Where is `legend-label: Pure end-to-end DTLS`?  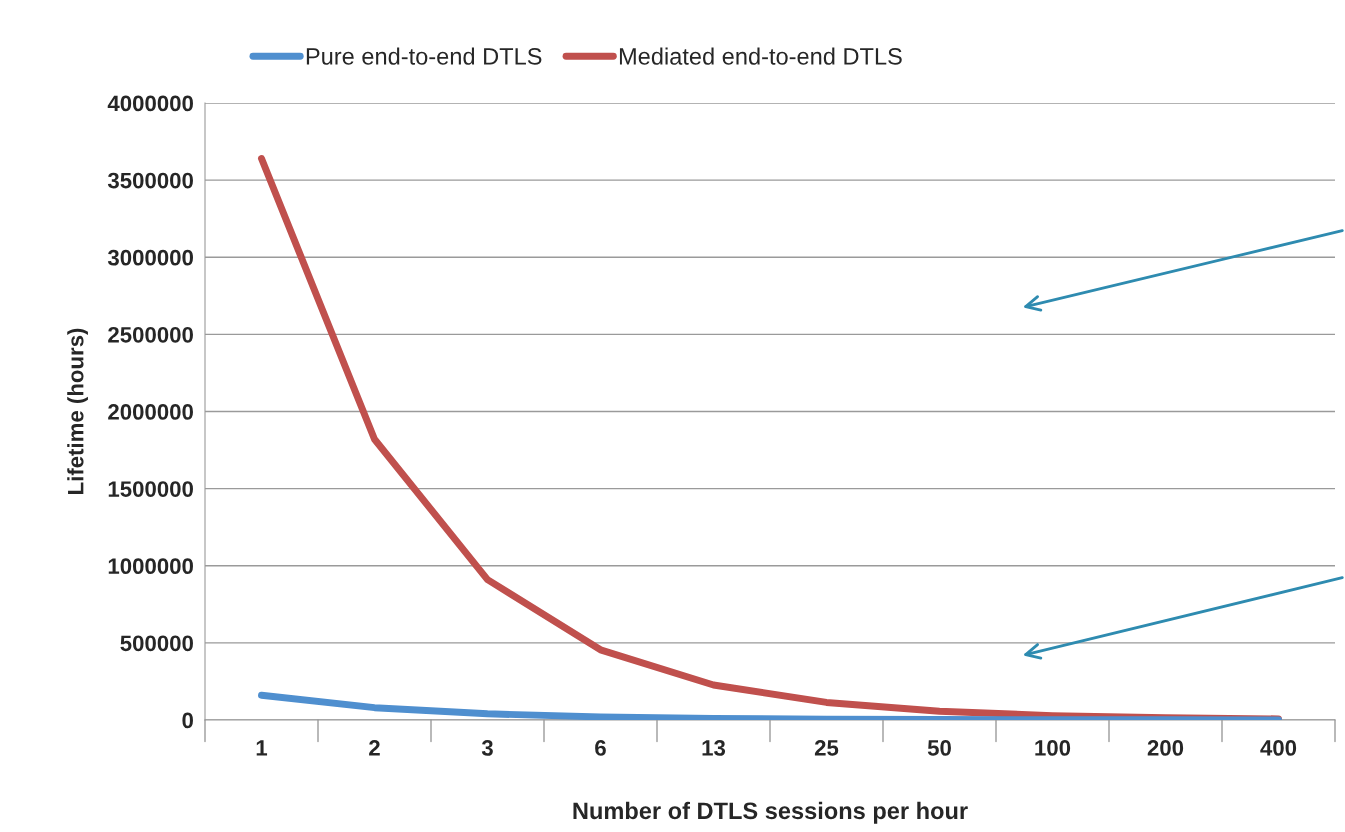
legend-label: Pure end-to-end DTLS is located at coordinates (424, 56).